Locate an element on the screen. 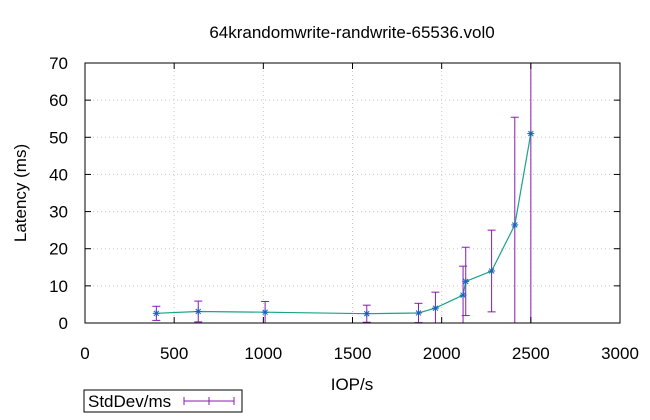 This screenshot has width=650, height=420. x-tick-label: 500 is located at coordinates (174, 353).